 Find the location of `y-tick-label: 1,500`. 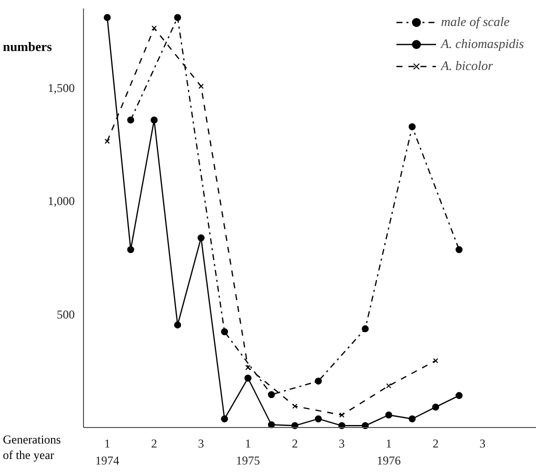

y-tick-label: 1,500 is located at coordinates (61, 88).